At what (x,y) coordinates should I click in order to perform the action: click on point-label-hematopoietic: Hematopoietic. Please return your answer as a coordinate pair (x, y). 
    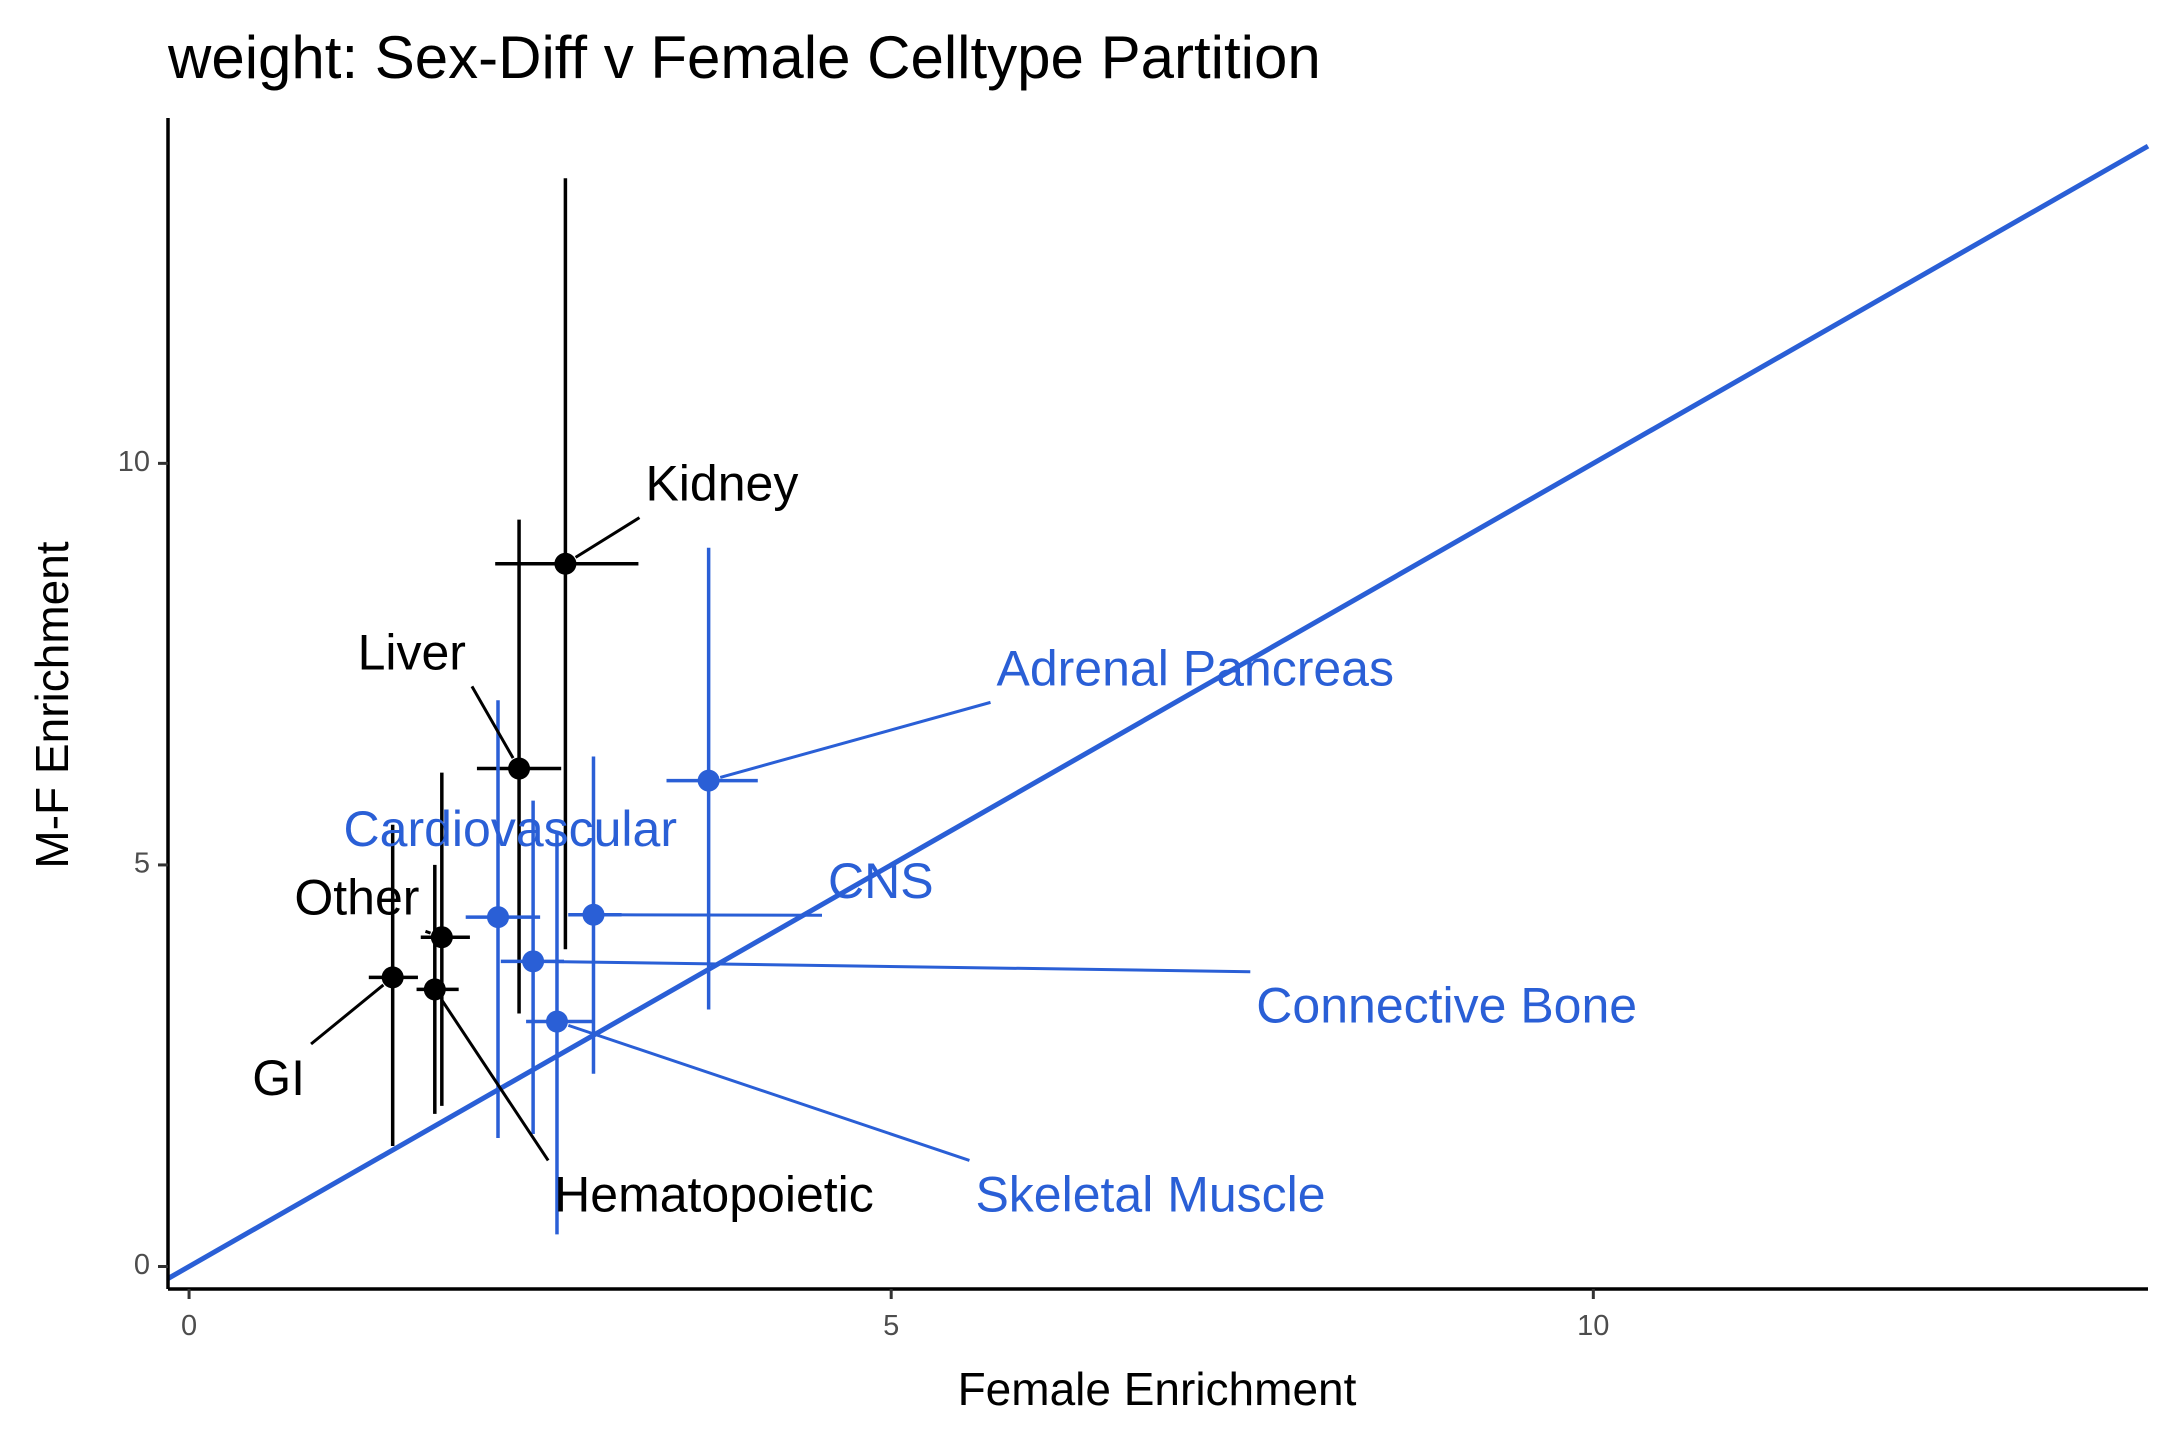
    Looking at the image, I should click on (714, 1194).